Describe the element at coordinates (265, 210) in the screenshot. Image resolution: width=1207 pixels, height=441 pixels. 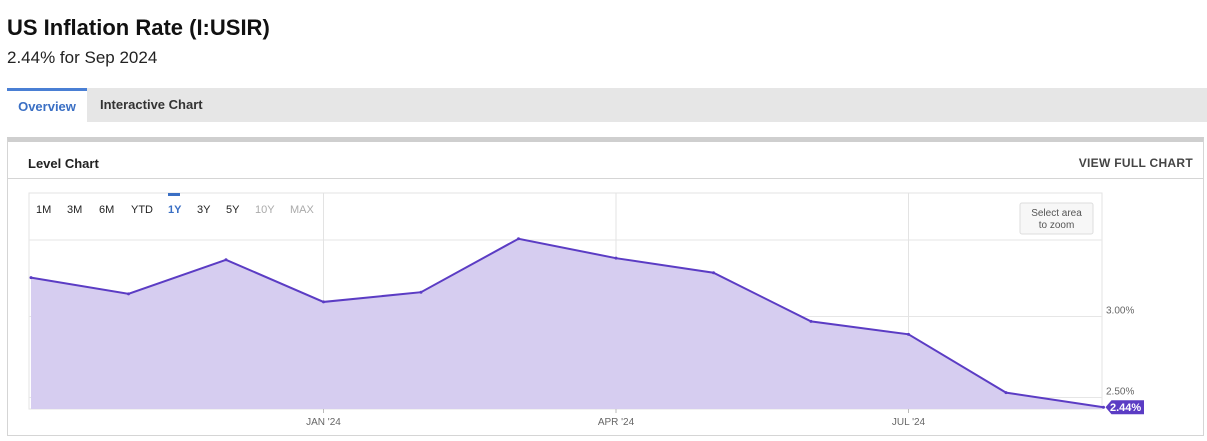
I see `range-button-10y: 10Y` at that location.